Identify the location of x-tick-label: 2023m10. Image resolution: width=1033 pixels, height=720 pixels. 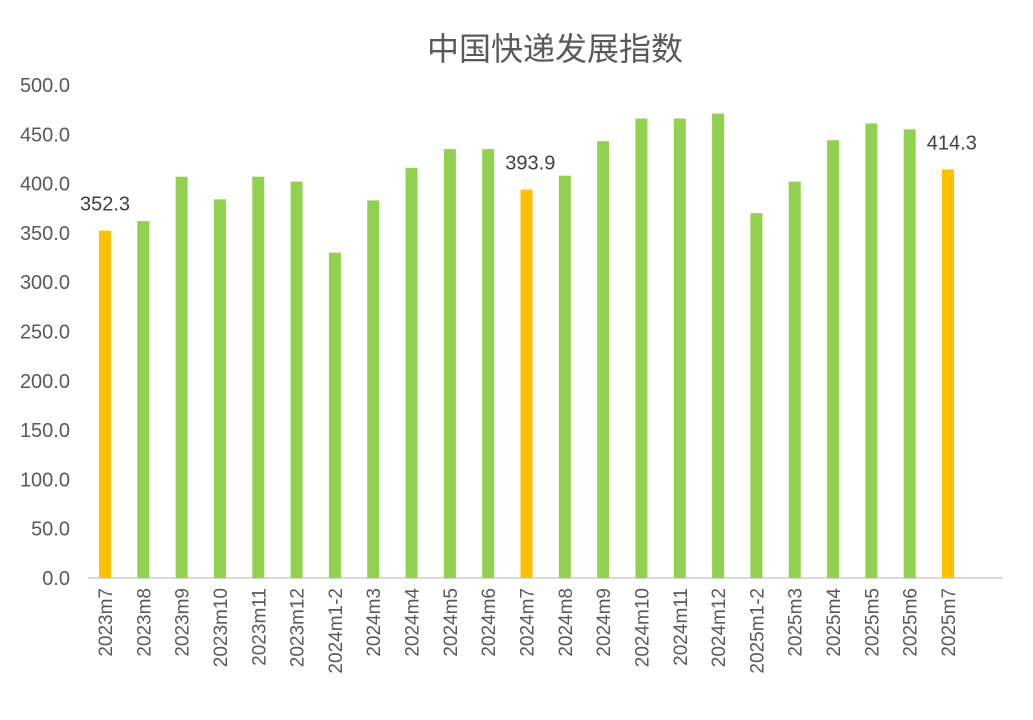
(221, 627).